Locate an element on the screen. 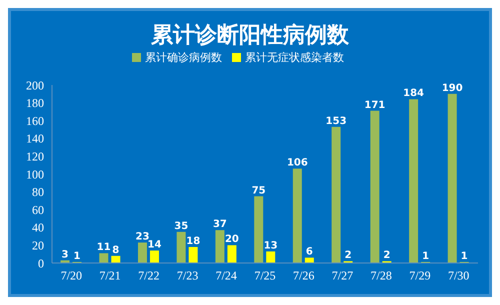 Image resolution: width=500 pixels, height=305 pixels. y-tick-label: 40 is located at coordinates (38, 227).